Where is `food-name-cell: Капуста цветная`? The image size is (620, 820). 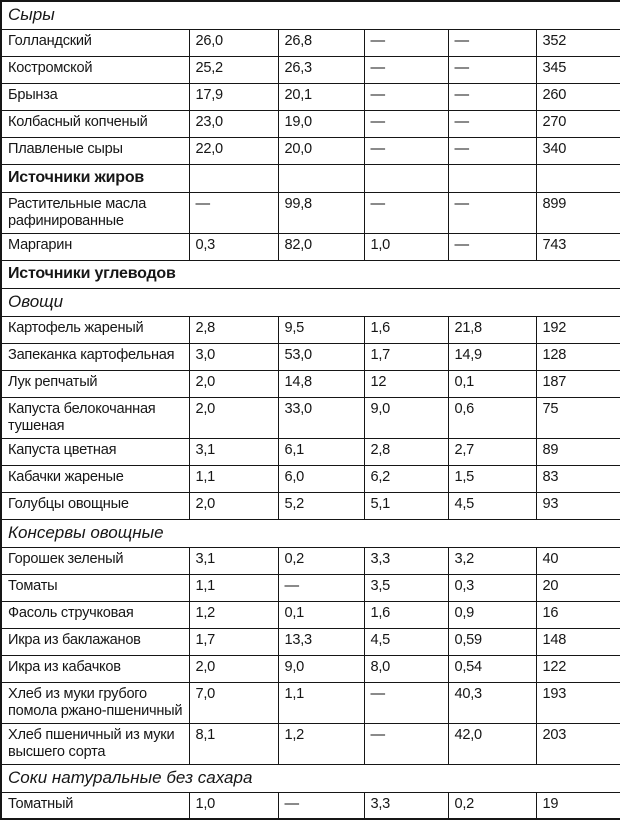 food-name-cell: Капуста цветная is located at coordinates (95, 451).